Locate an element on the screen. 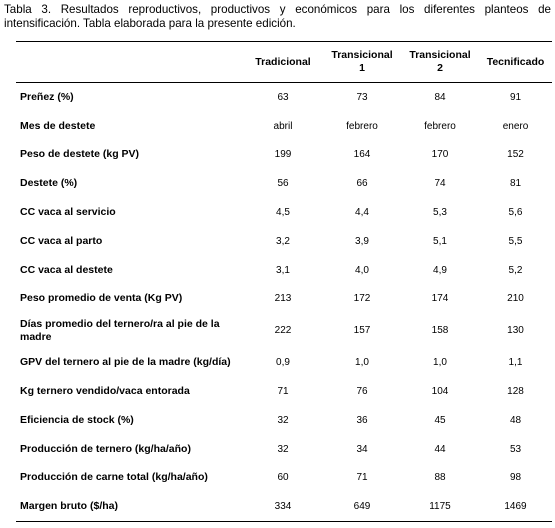 The width and height of the screenshot is (555, 528). header-tradicional: Tradicional is located at coordinates (283, 62).